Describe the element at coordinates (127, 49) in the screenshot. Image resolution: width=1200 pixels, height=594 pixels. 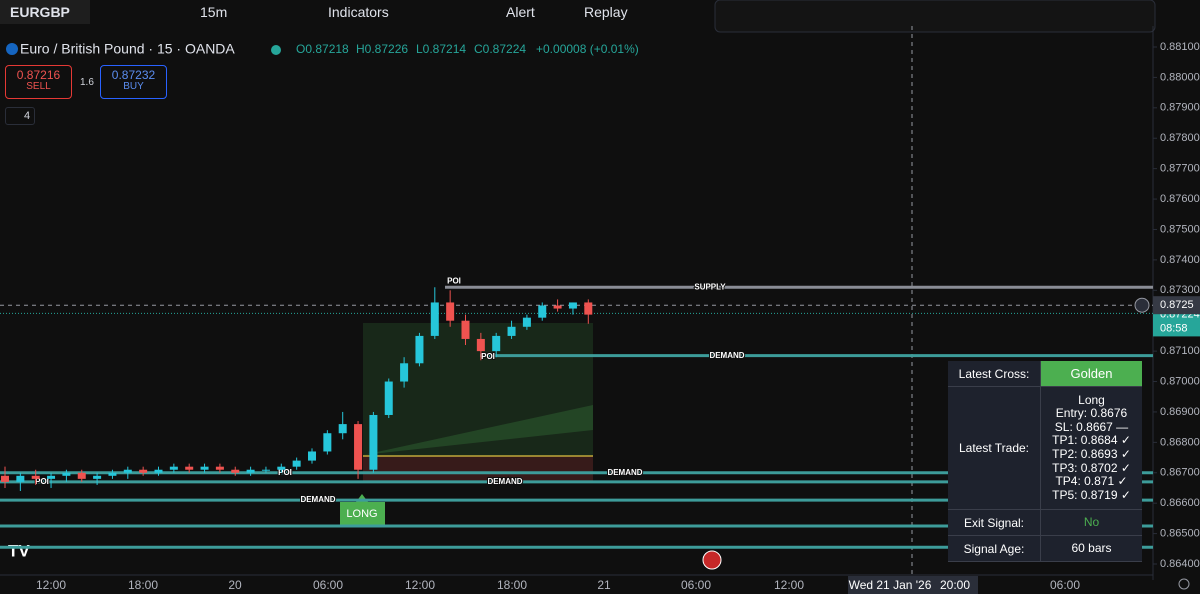
I see `chart-title: Euro / British Pound · 15 · OANDA` at that location.